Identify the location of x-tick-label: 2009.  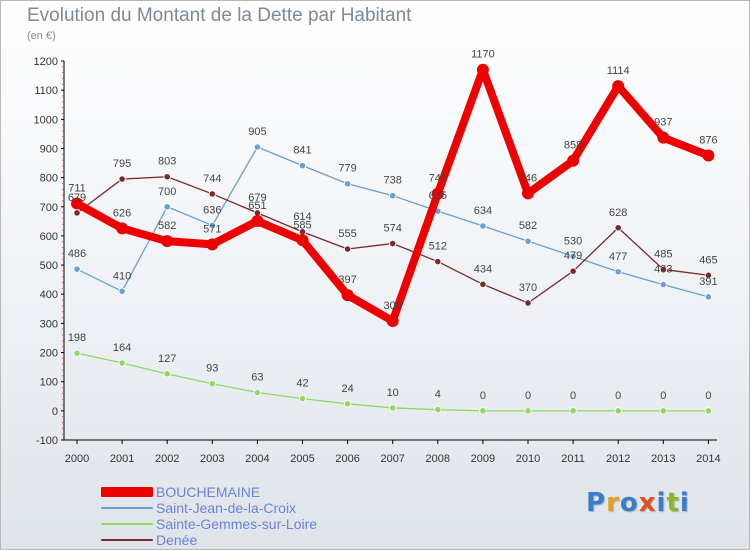
(483, 459).